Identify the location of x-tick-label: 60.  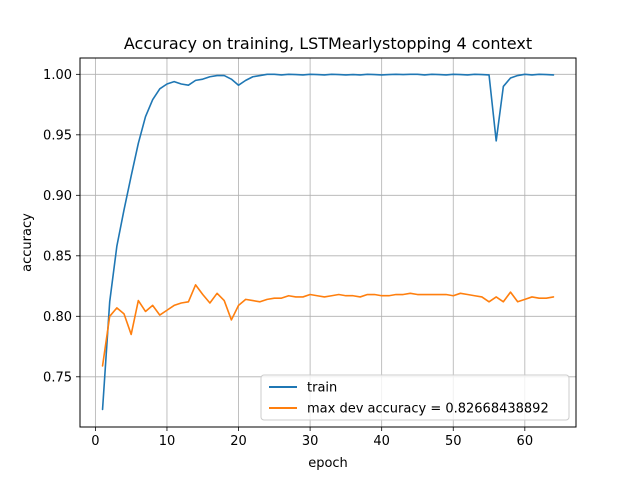
(525, 441).